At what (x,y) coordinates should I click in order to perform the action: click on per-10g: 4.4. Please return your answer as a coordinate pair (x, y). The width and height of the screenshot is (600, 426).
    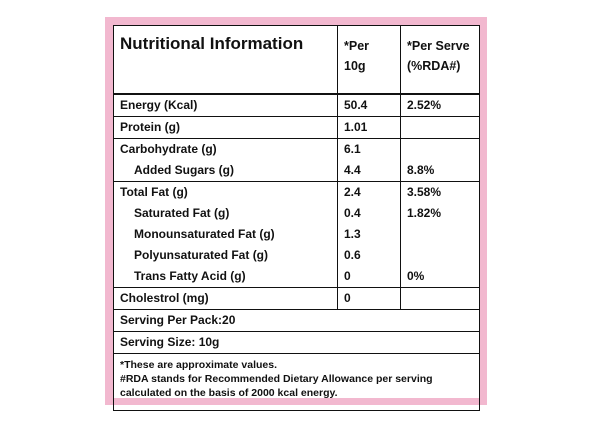
    Looking at the image, I should click on (352, 170).